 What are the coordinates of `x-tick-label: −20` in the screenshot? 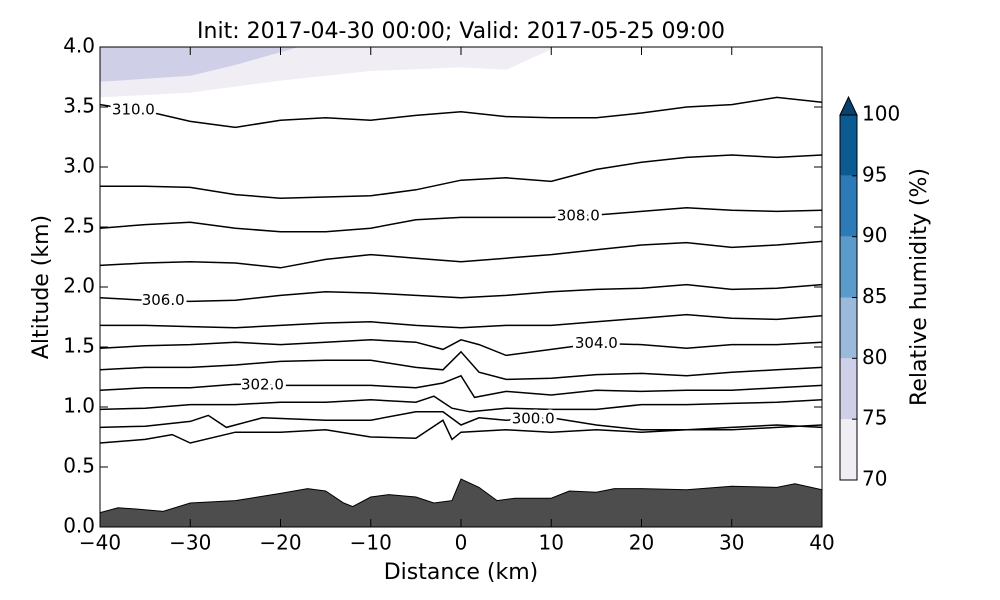 It's located at (280, 543).